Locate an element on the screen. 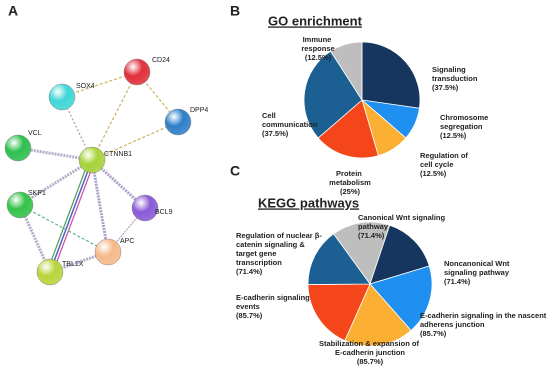 This screenshot has height=371, width=550. node-label: TBL1X is located at coordinates (73, 264).